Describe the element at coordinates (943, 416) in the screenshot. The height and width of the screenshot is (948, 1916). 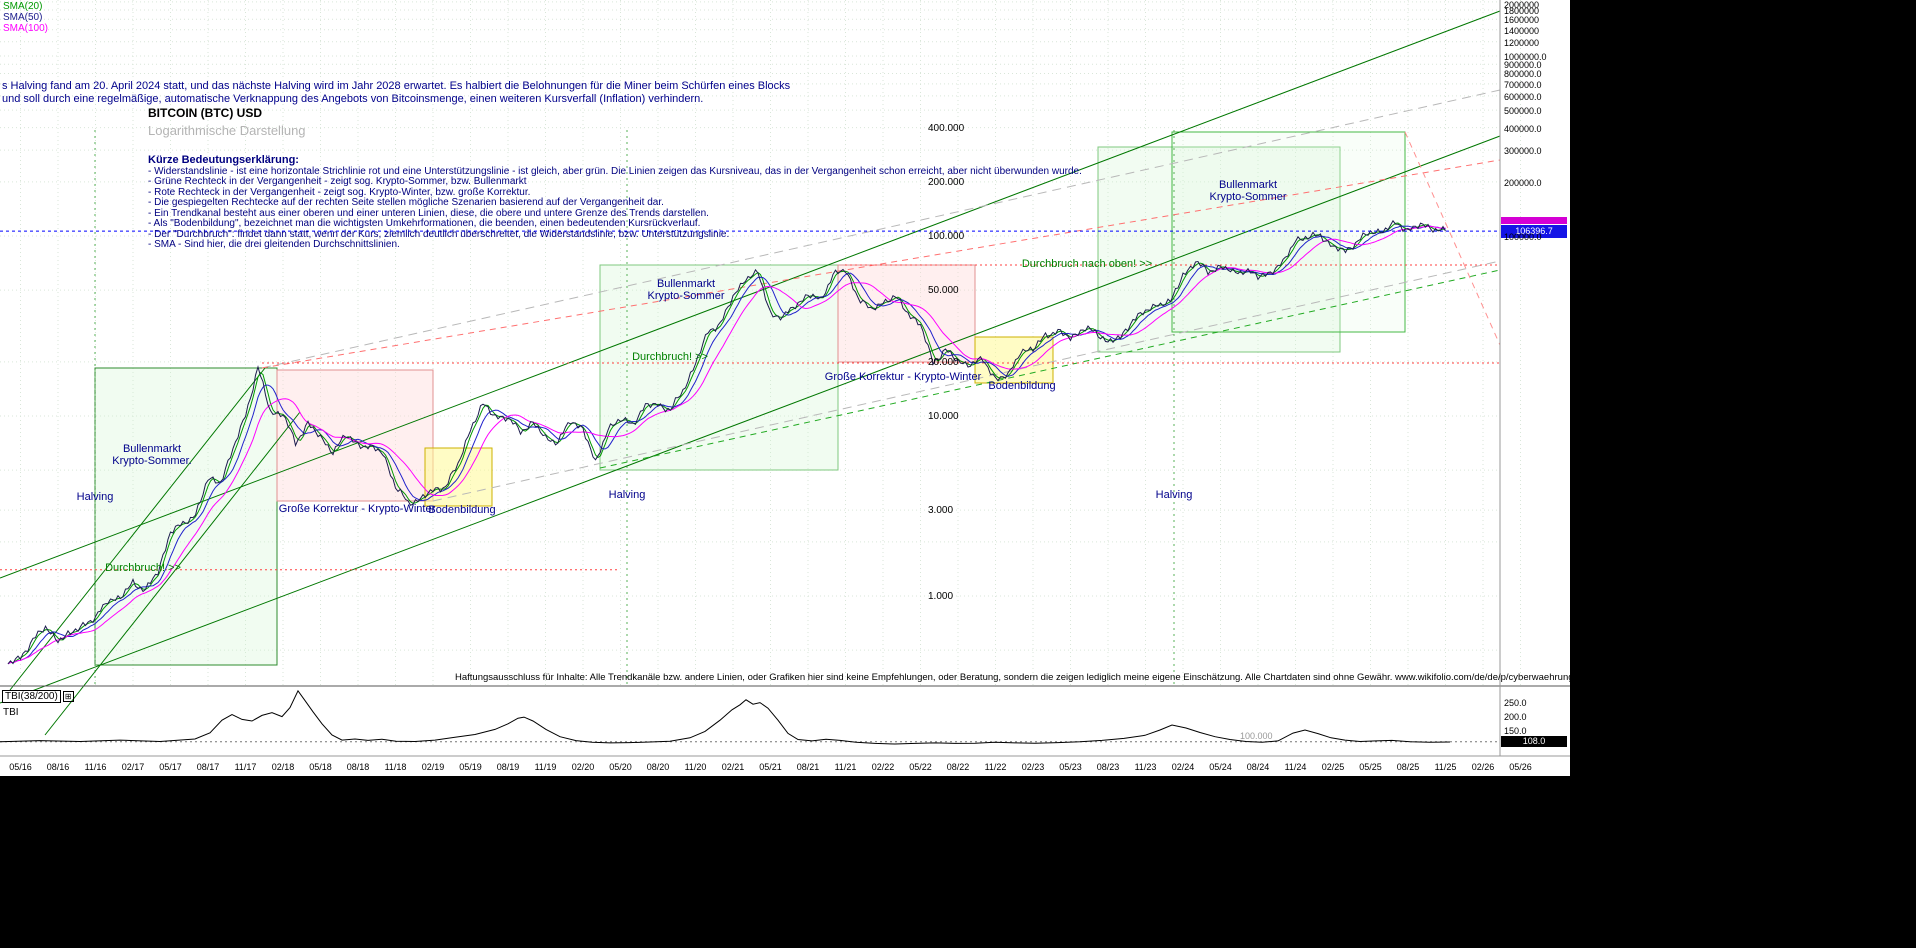
I see `price-level-label: 10.000` at that location.